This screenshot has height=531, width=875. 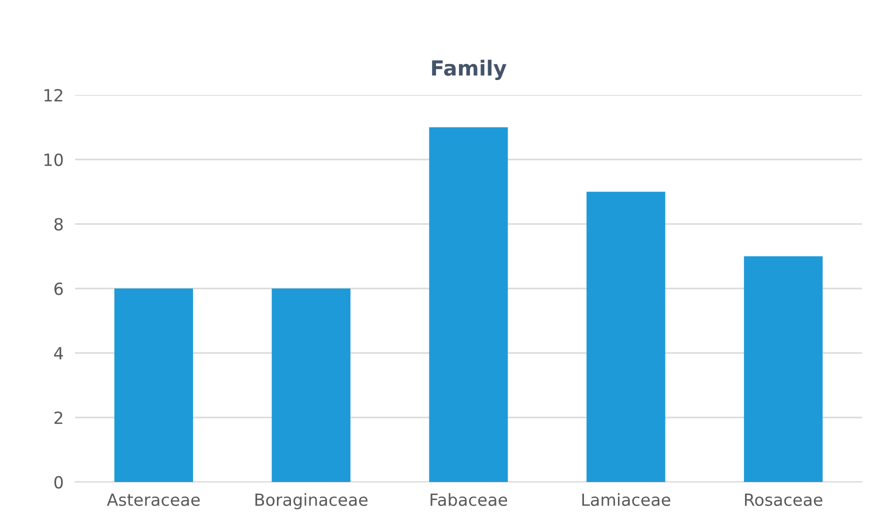 What do you see at coordinates (469, 499) in the screenshot?
I see `x-tick-label: Fabaceae` at bounding box center [469, 499].